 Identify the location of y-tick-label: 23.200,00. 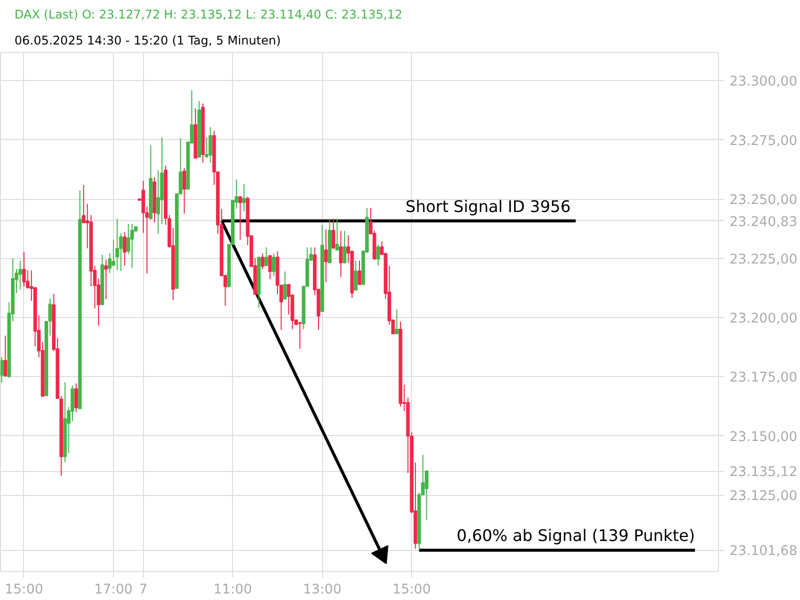
(764, 318).